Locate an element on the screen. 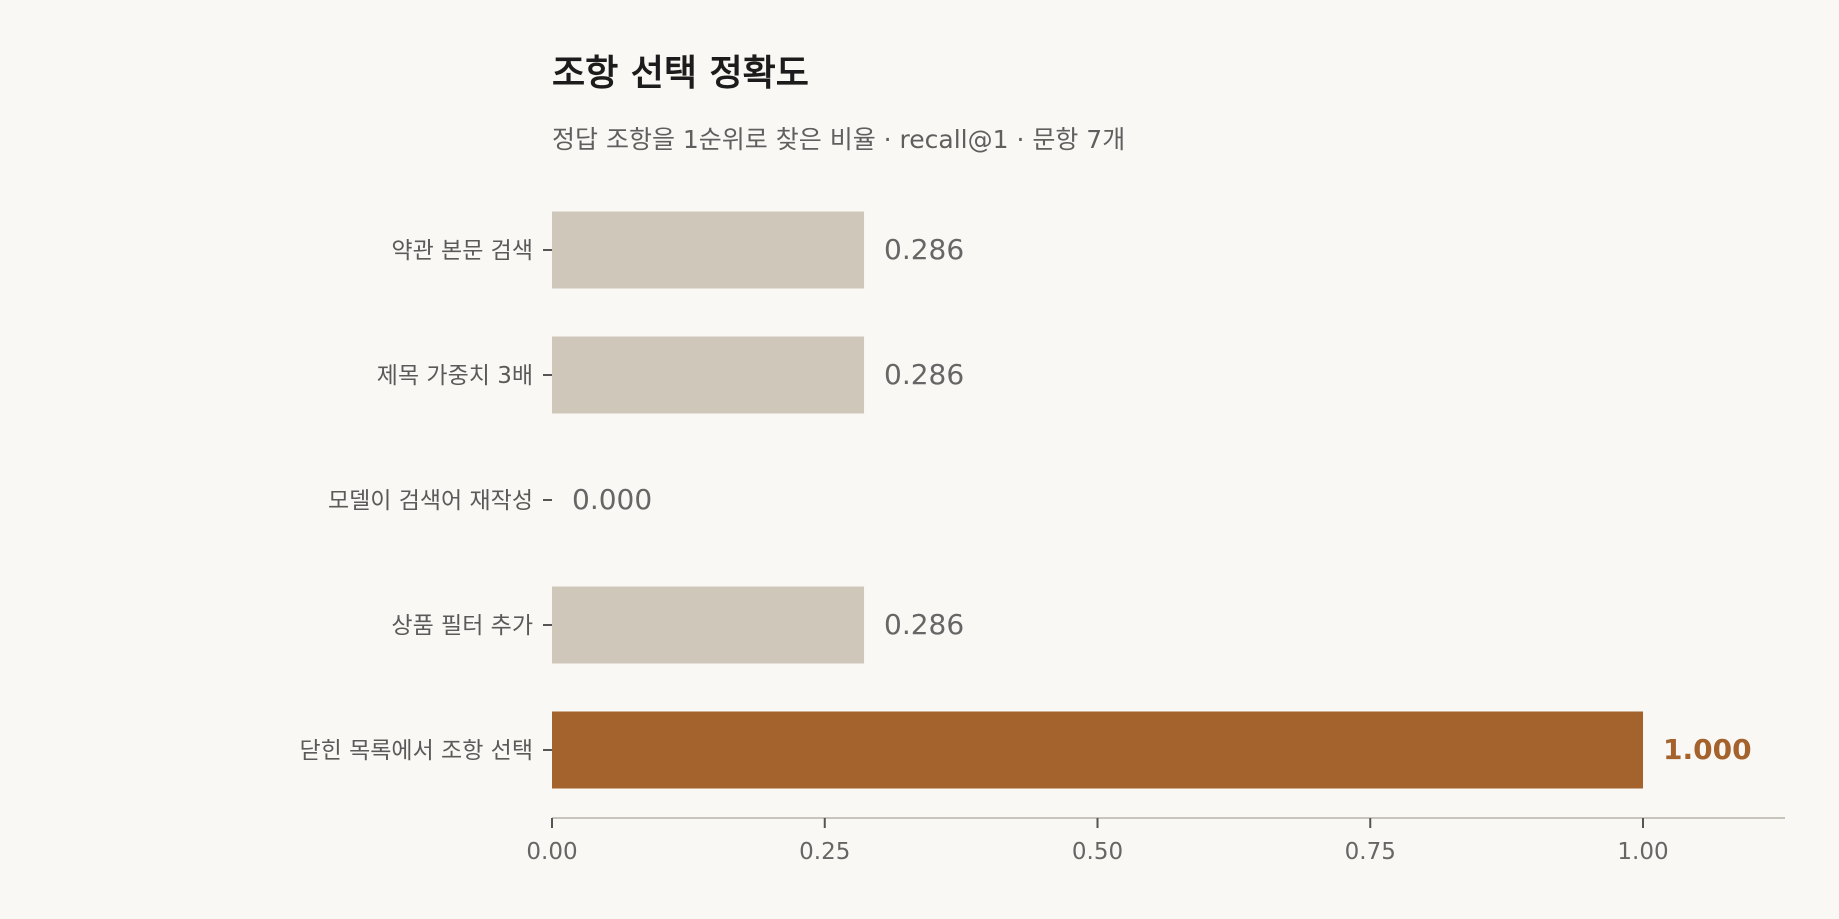  value-label-2: 0.000 is located at coordinates (612, 499).